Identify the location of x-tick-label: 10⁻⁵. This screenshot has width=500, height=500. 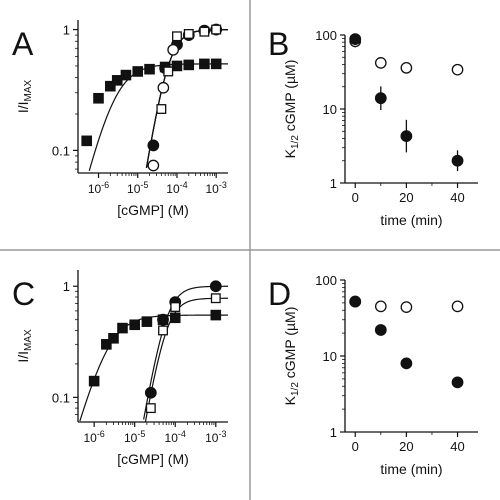
(137, 188).